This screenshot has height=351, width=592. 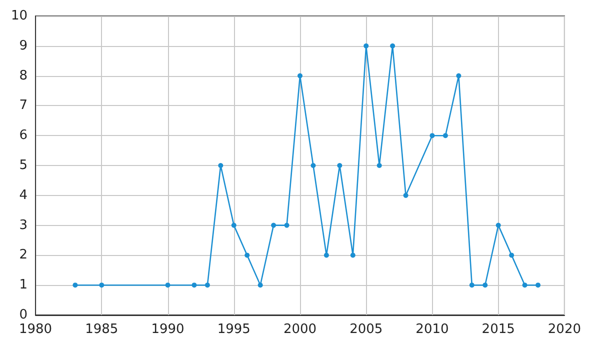 What do you see at coordinates (23, 136) in the screenshot?
I see `y-tick-label: 6` at bounding box center [23, 136].